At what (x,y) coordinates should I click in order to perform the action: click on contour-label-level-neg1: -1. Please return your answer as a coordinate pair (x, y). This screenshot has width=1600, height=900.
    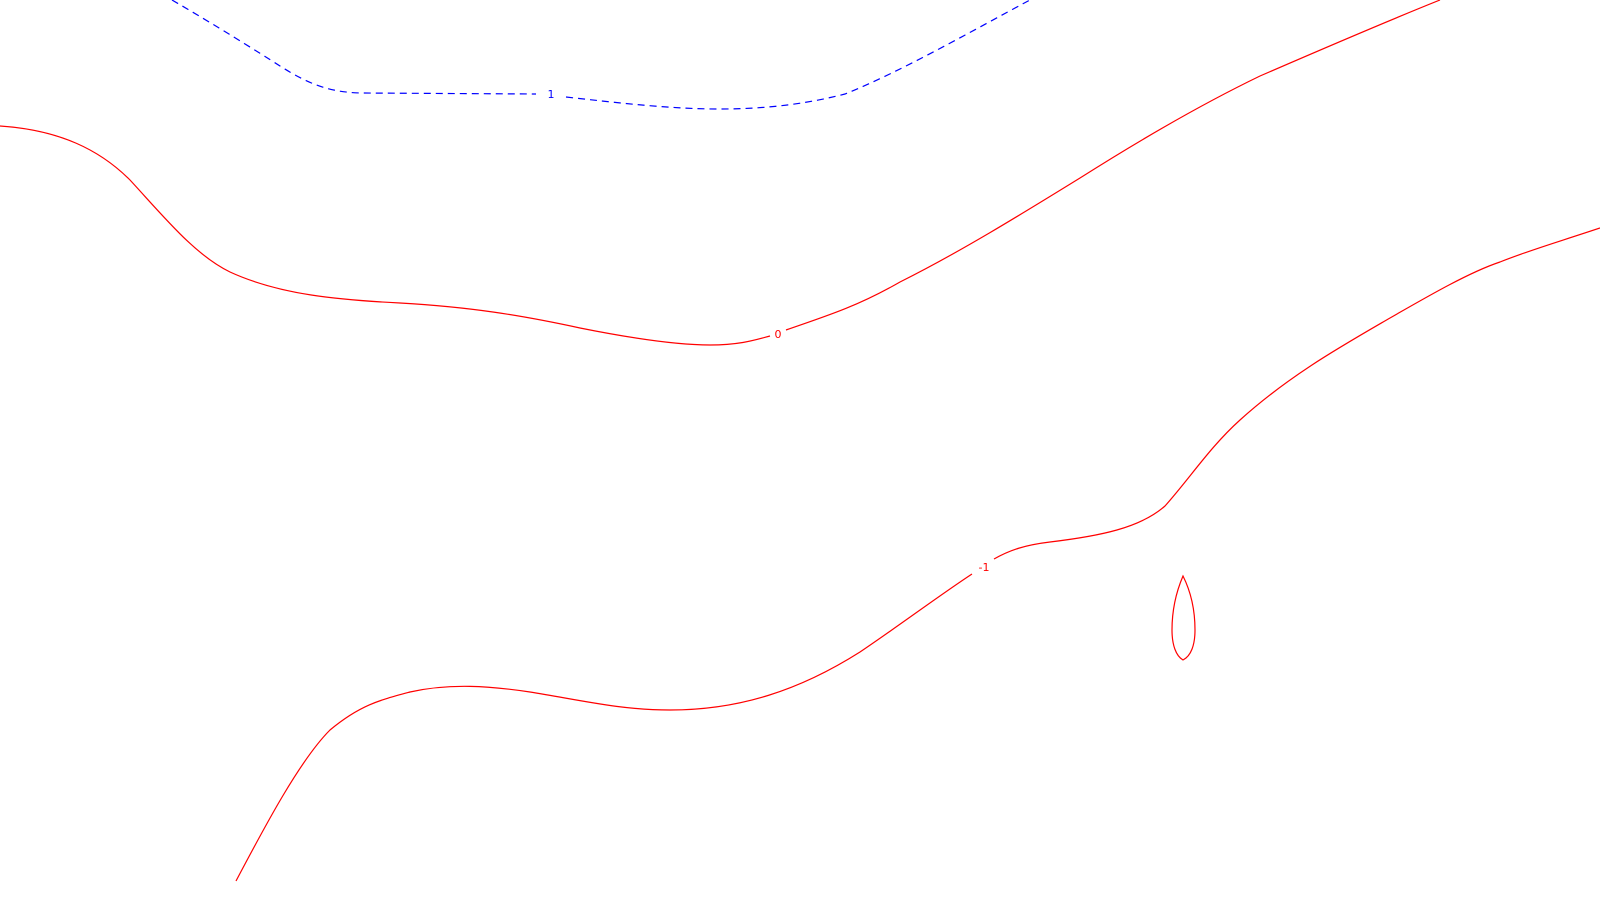
    Looking at the image, I should click on (984, 567).